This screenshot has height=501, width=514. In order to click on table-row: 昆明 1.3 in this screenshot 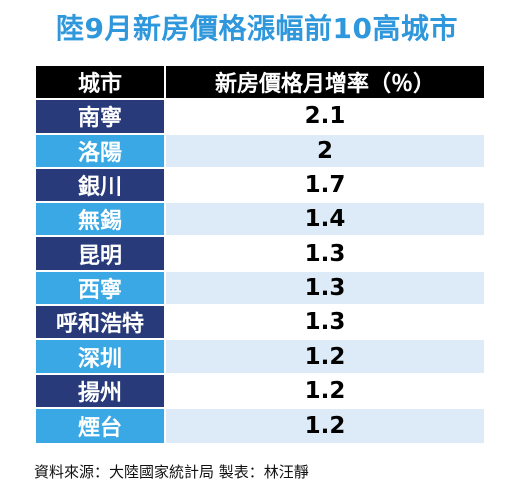, I will do `click(260, 254)`.